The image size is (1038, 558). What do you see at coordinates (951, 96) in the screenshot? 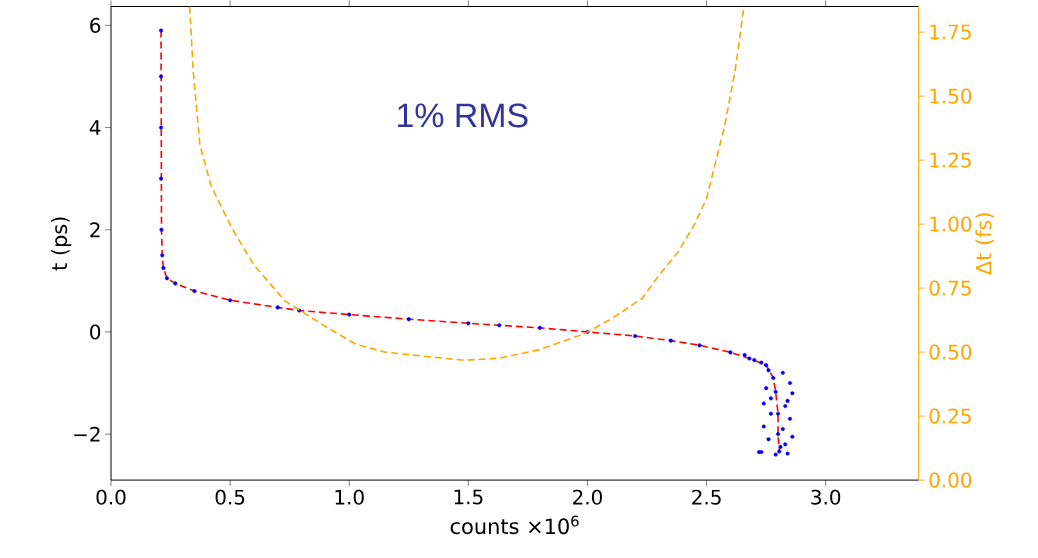
I see `y2-tick-label: 1.50` at bounding box center [951, 96].